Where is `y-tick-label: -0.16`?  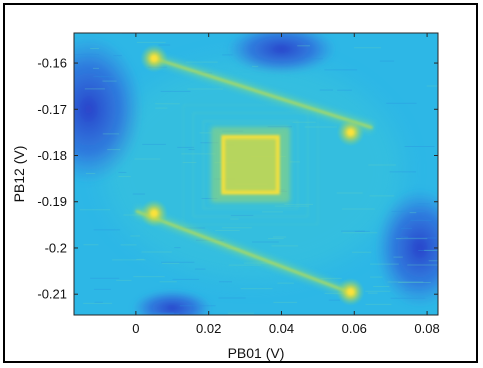
y-tick-label: -0.16 is located at coordinates (52, 63).